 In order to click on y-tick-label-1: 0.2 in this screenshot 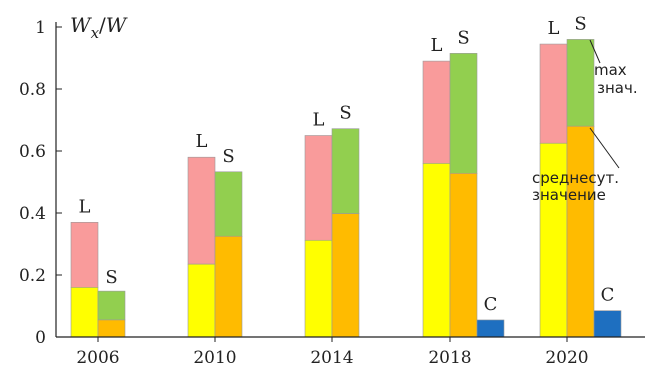, I will do `click(32, 276)`.